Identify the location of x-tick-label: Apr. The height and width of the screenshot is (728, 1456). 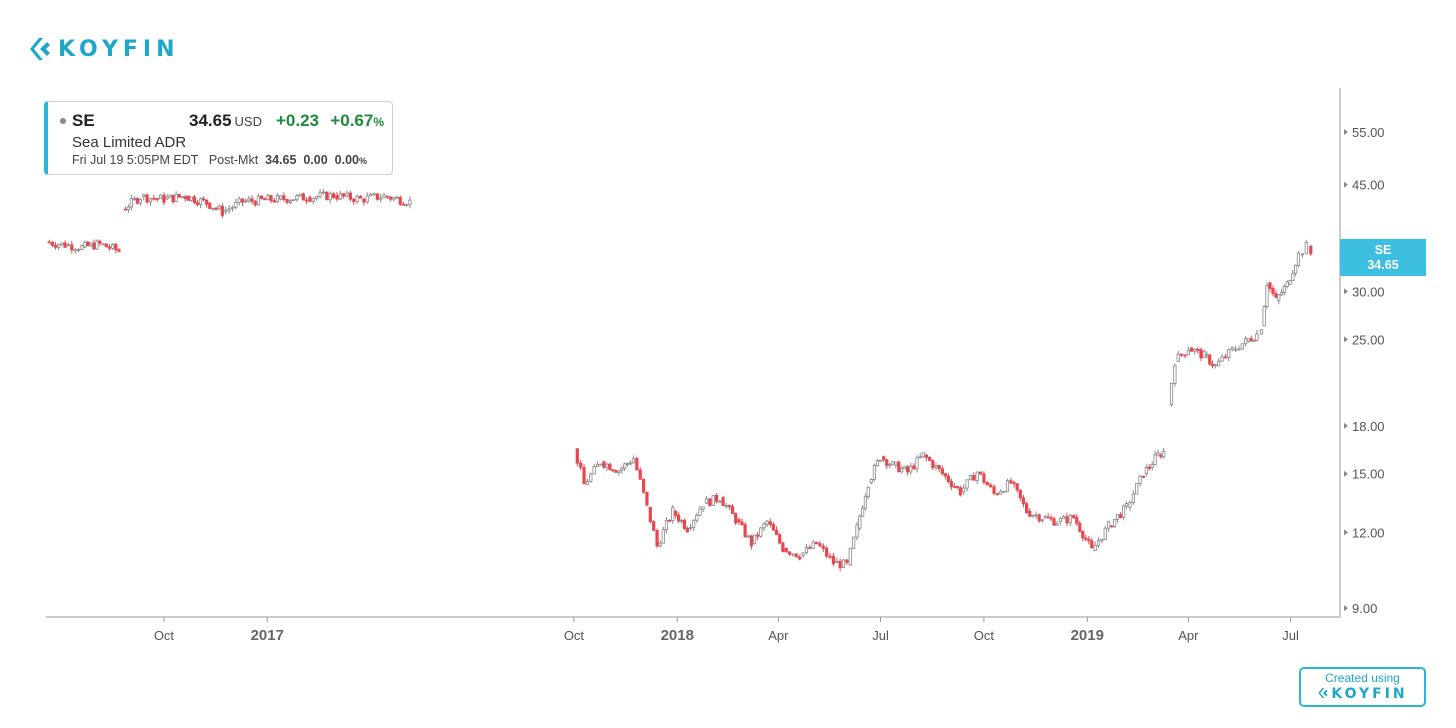
(778, 635).